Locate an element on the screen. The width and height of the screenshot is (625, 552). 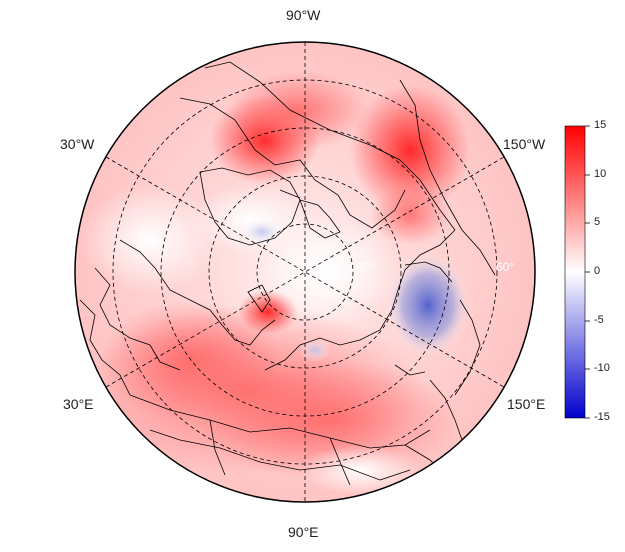
label-90e: 90°E is located at coordinates (303, 532).